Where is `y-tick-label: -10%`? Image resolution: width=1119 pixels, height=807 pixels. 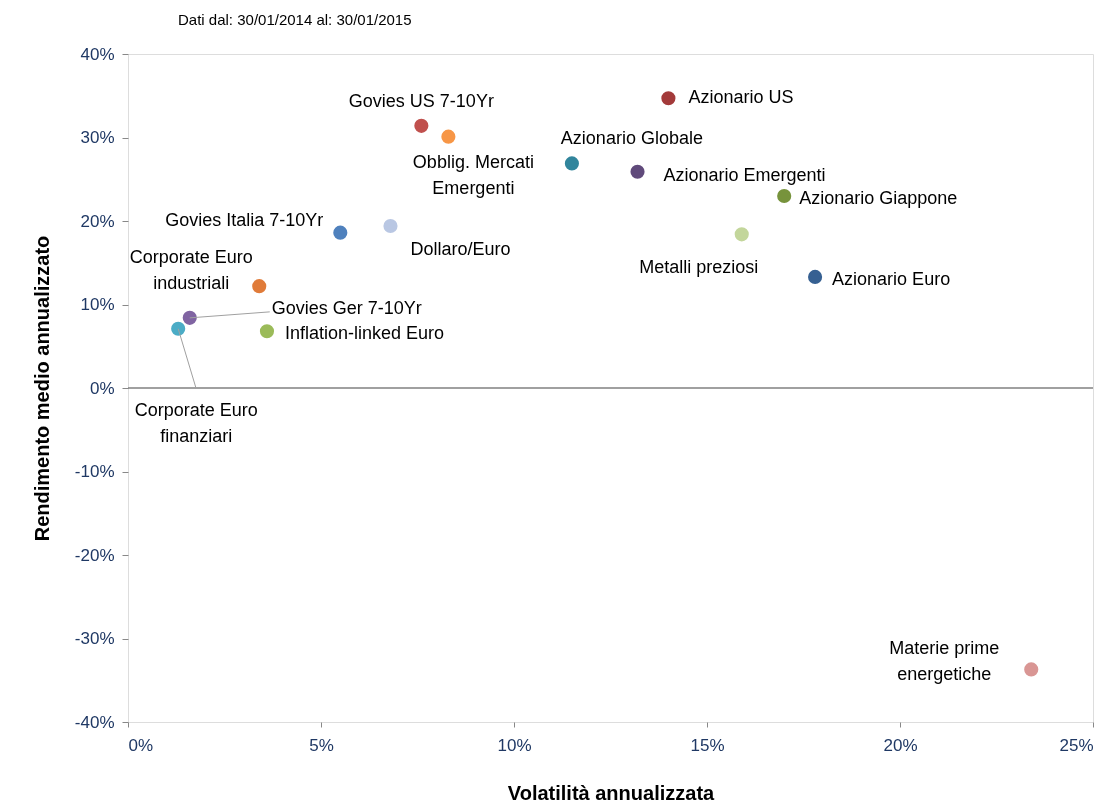 y-tick-label: -10% is located at coordinates (94, 471).